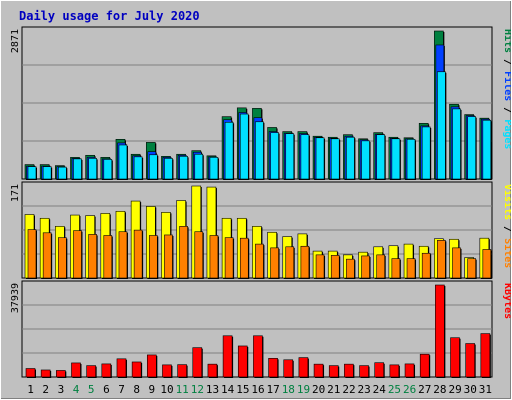 This screenshot has height=400, width=512. I want to click on legend-entry: KBytes, so click(506, 301).